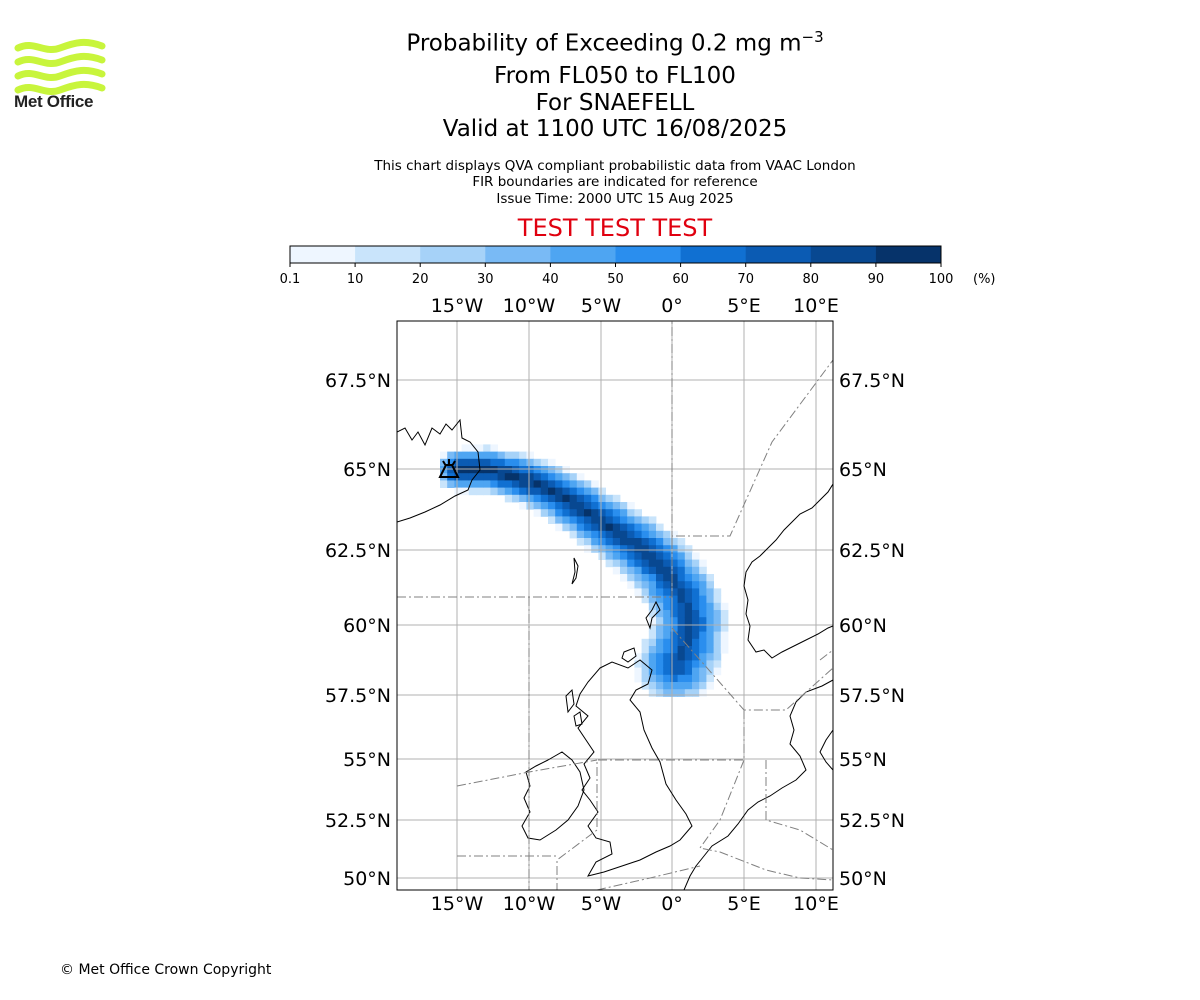  Describe the element at coordinates (367, 879) in the screenshot. I see `latitude-label: 50°N` at that location.